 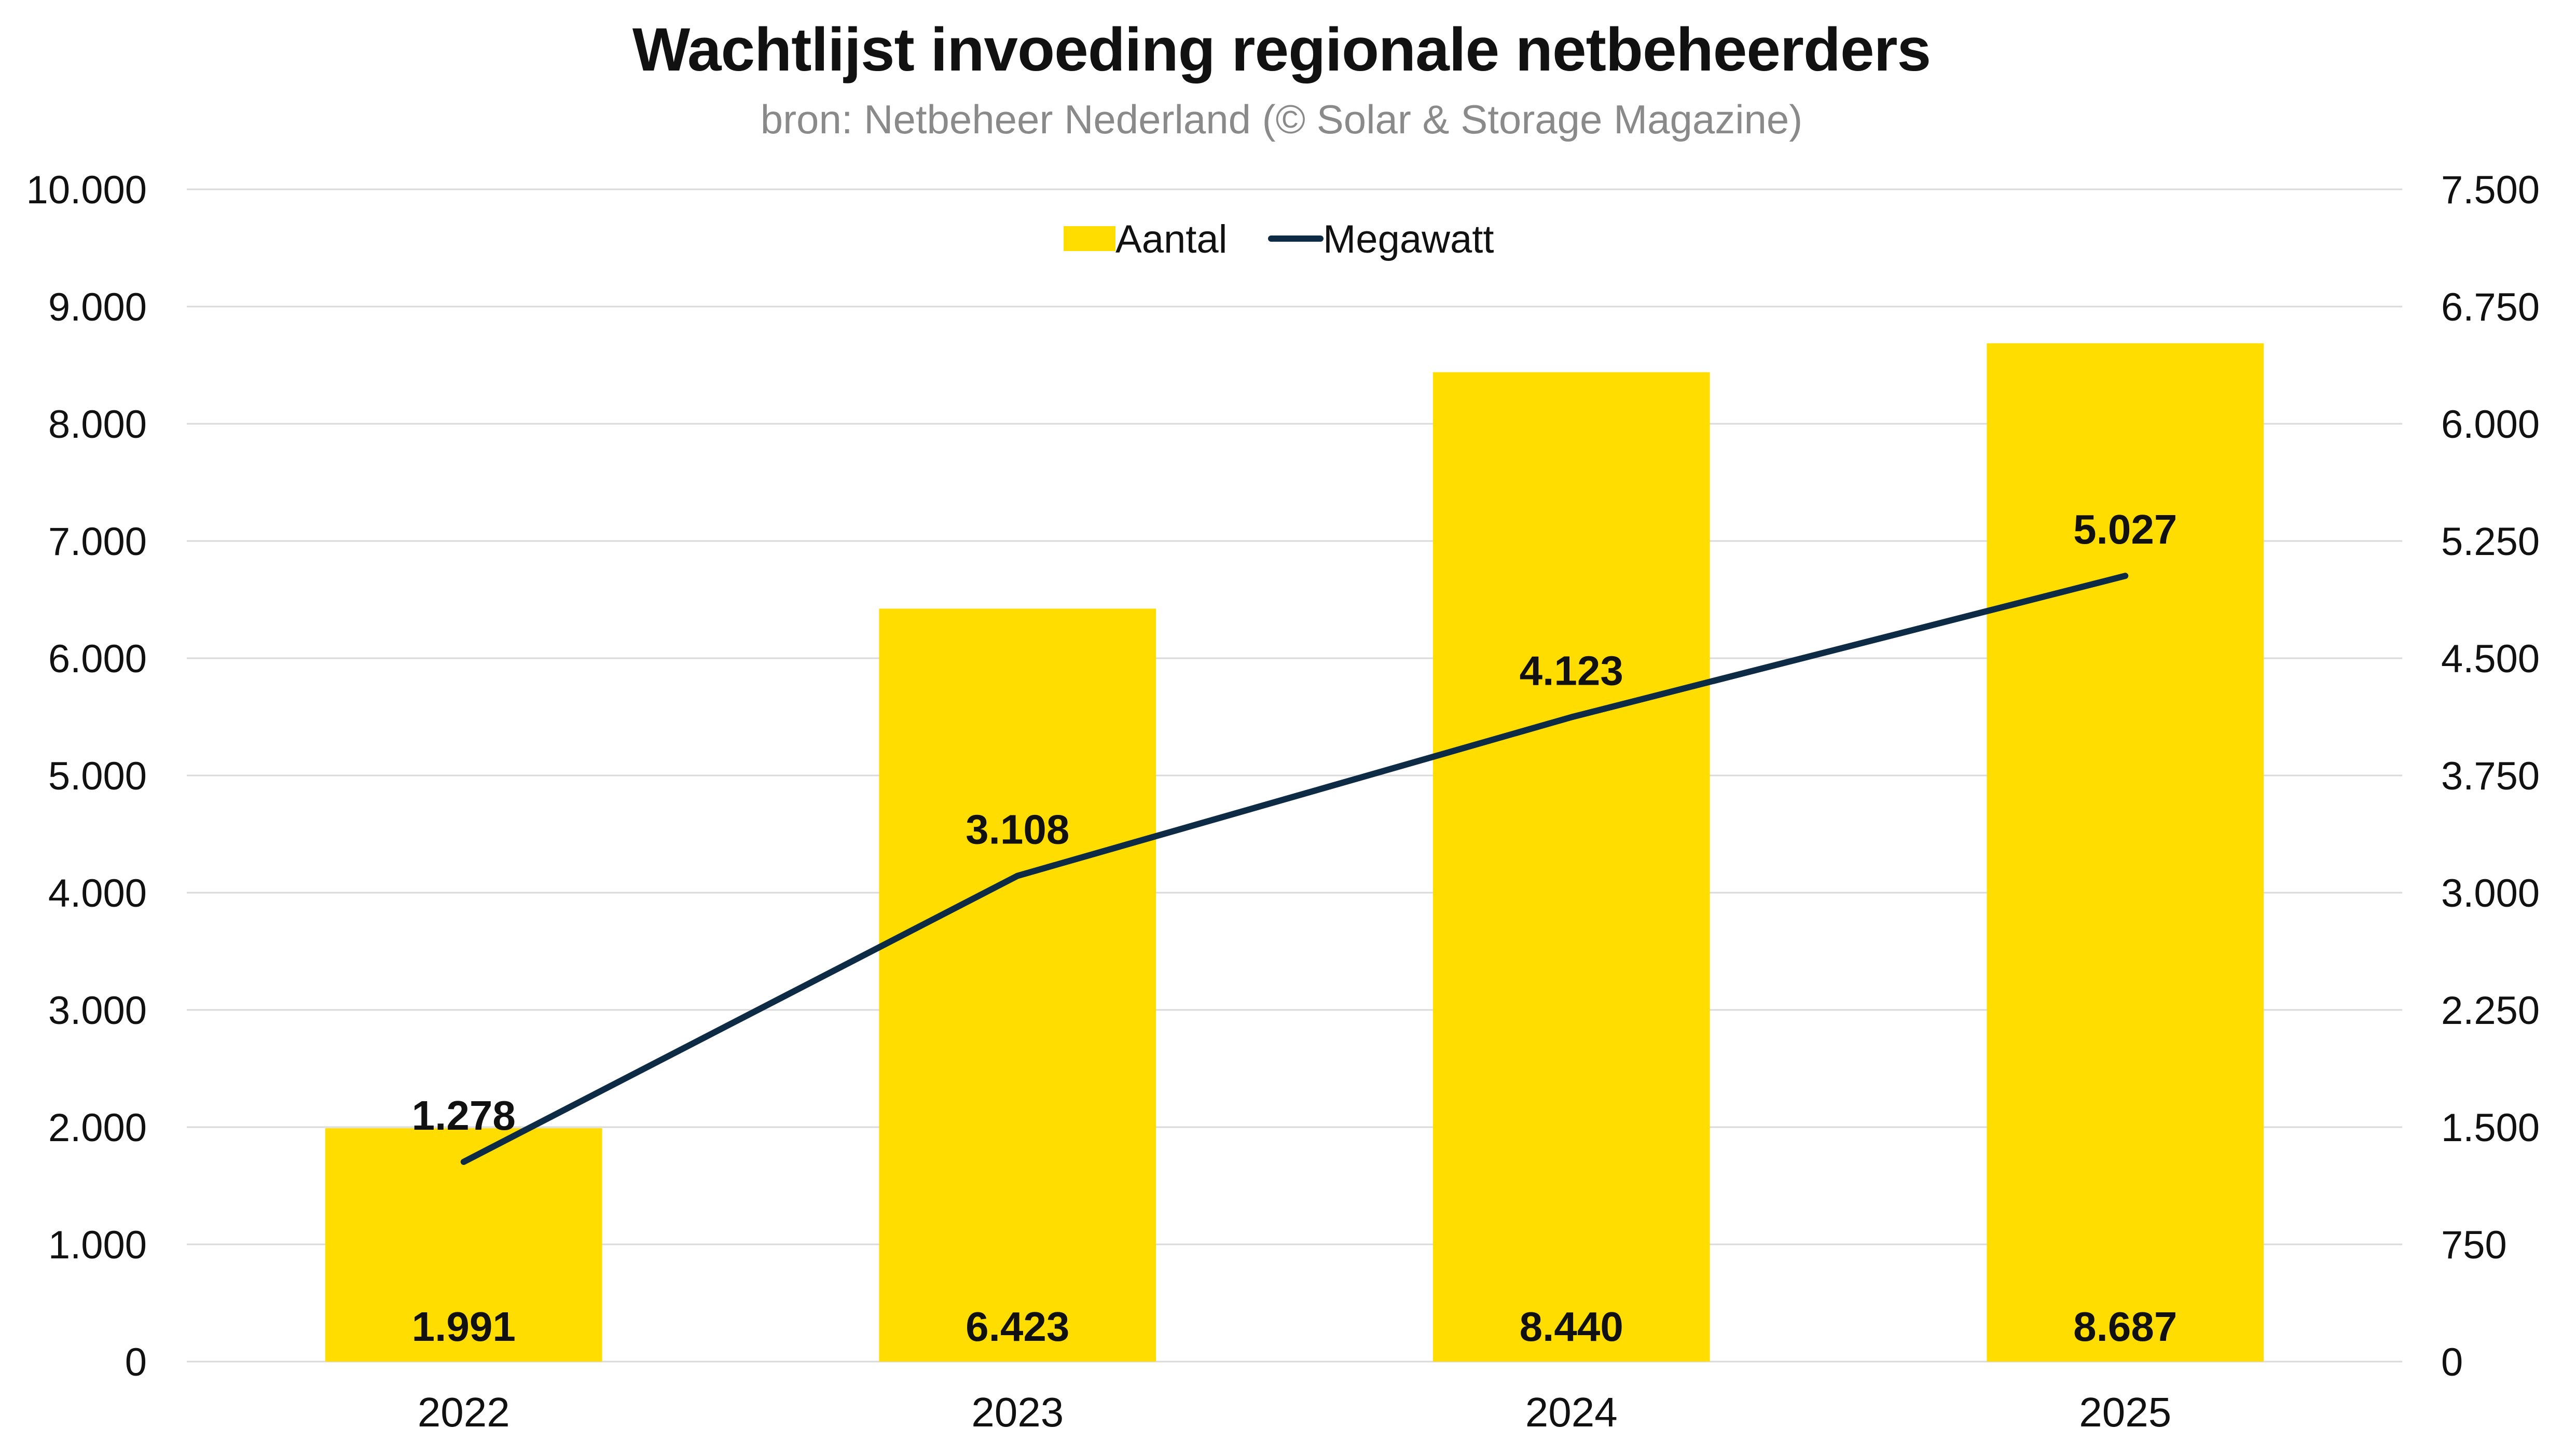 What do you see at coordinates (2452, 1362) in the screenshot?
I see `y-right-tick-label: 0` at bounding box center [2452, 1362].